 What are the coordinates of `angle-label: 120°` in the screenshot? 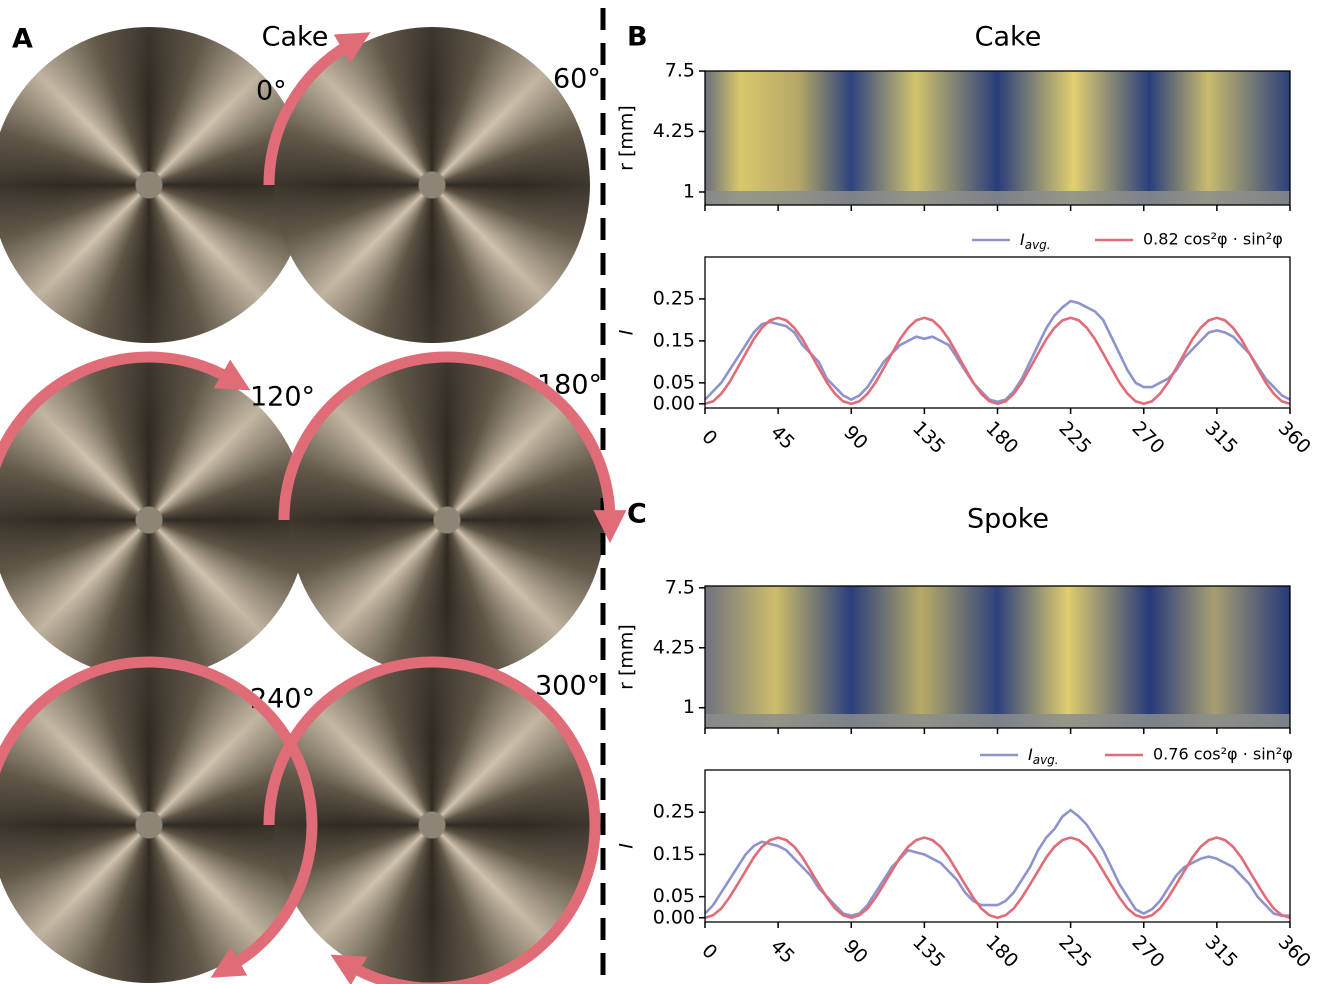 It's located at (282, 397).